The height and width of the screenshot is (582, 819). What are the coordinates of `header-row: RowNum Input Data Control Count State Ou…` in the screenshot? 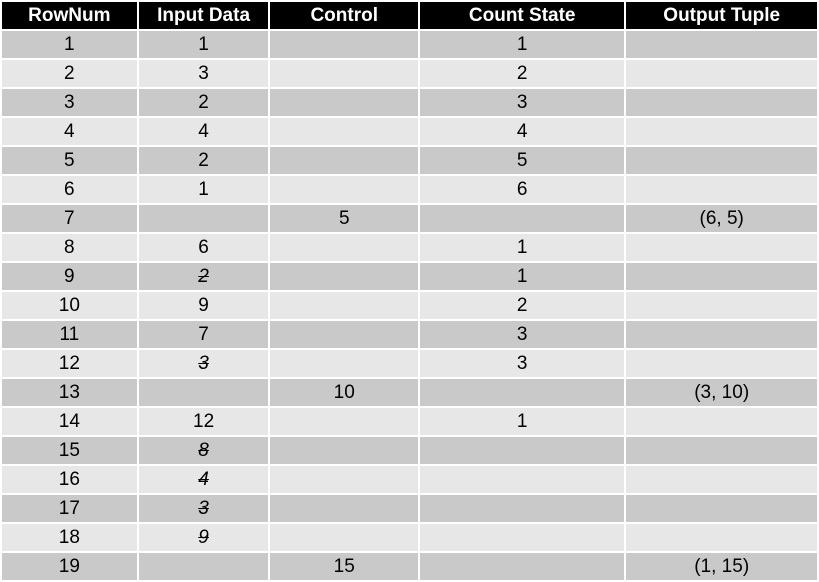 It's located at (409, 15).